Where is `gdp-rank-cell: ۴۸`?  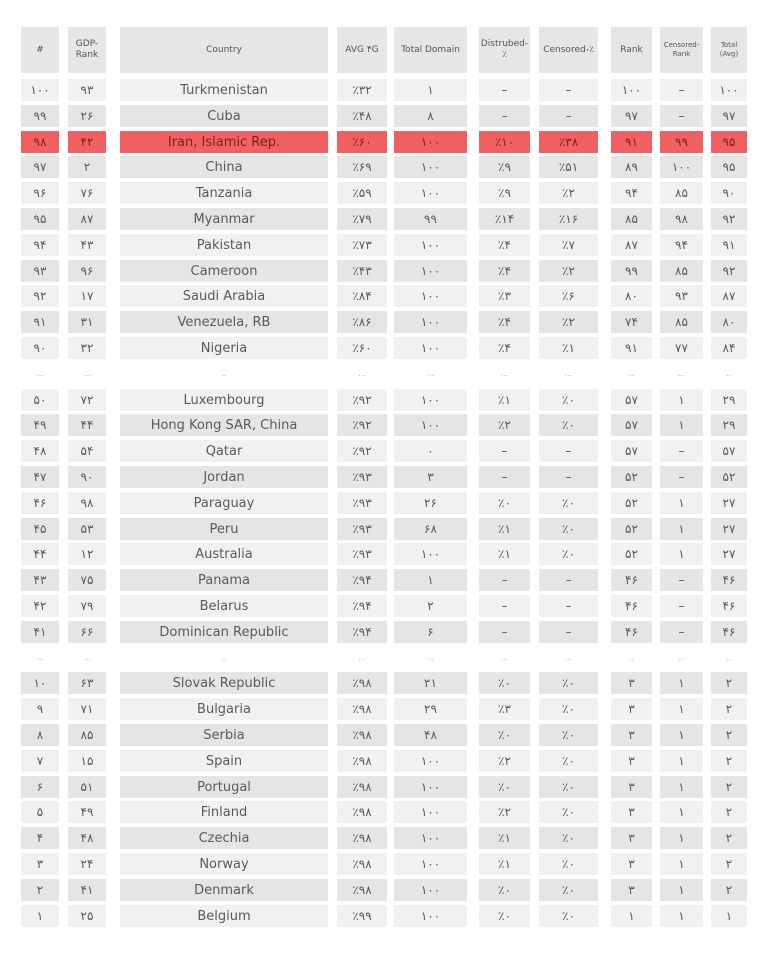
gdp-rank-cell: ۴۸ is located at coordinates (87, 838).